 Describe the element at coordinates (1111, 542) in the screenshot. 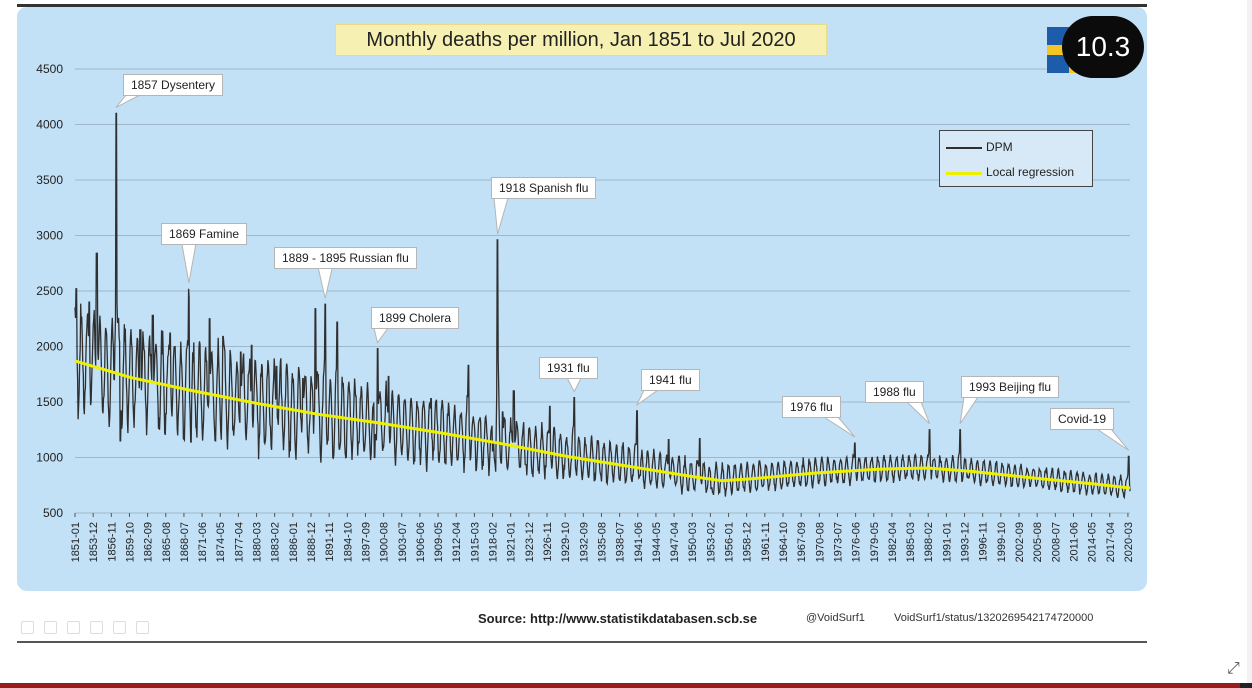

I see `x-tick-label: 2017-04` at that location.